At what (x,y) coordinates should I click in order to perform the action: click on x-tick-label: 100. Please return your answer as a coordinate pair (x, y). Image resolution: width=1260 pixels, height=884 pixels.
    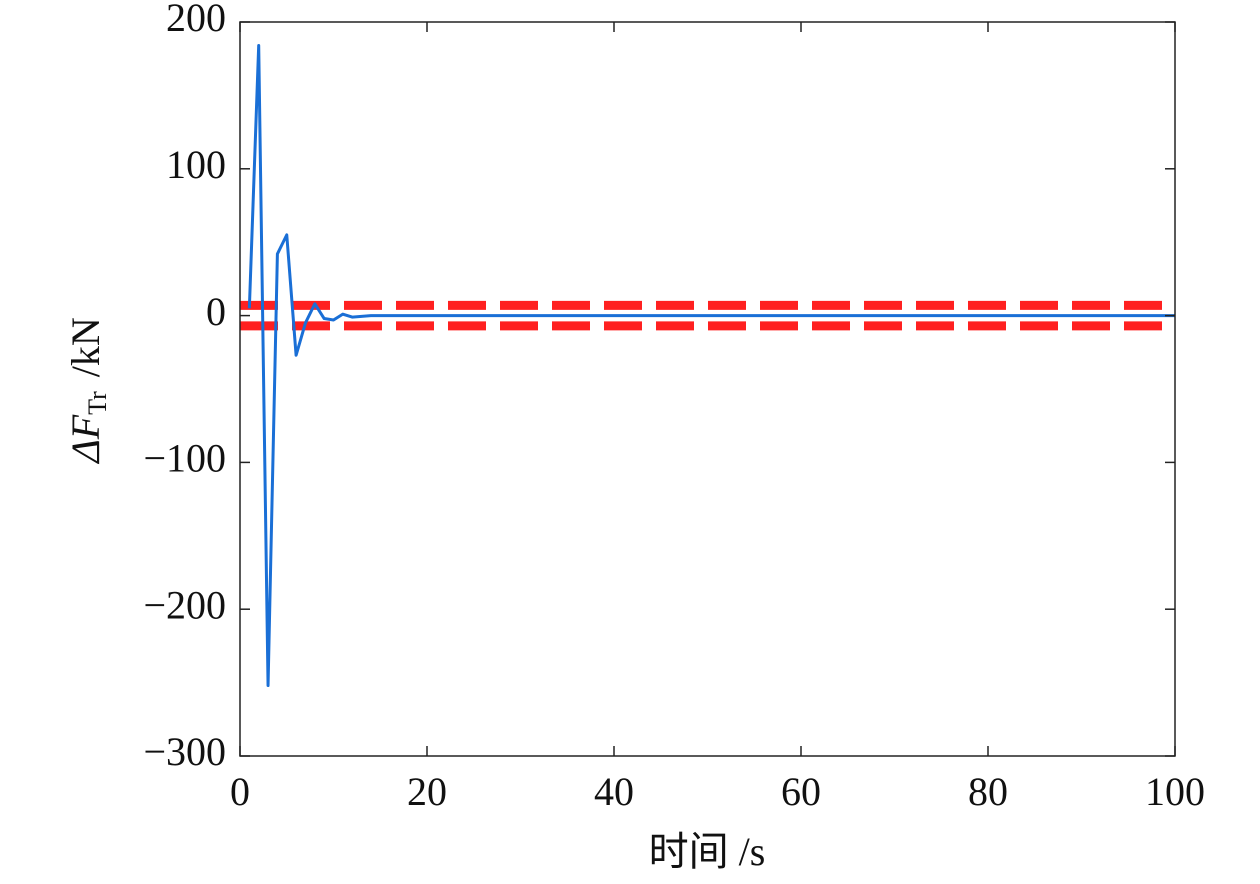
    Looking at the image, I should click on (1175, 791).